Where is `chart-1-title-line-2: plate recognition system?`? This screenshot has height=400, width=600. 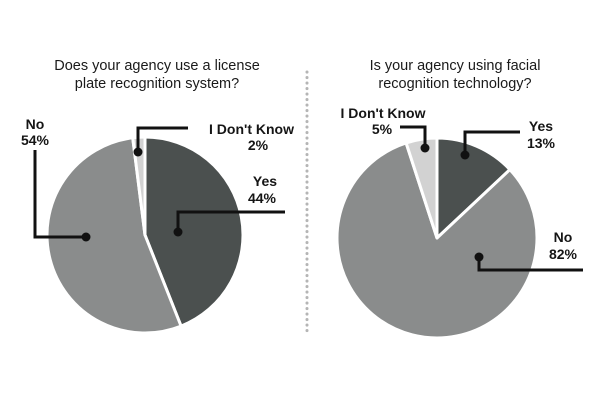
chart-1-title-line-2: plate recognition system? is located at coordinates (157, 84).